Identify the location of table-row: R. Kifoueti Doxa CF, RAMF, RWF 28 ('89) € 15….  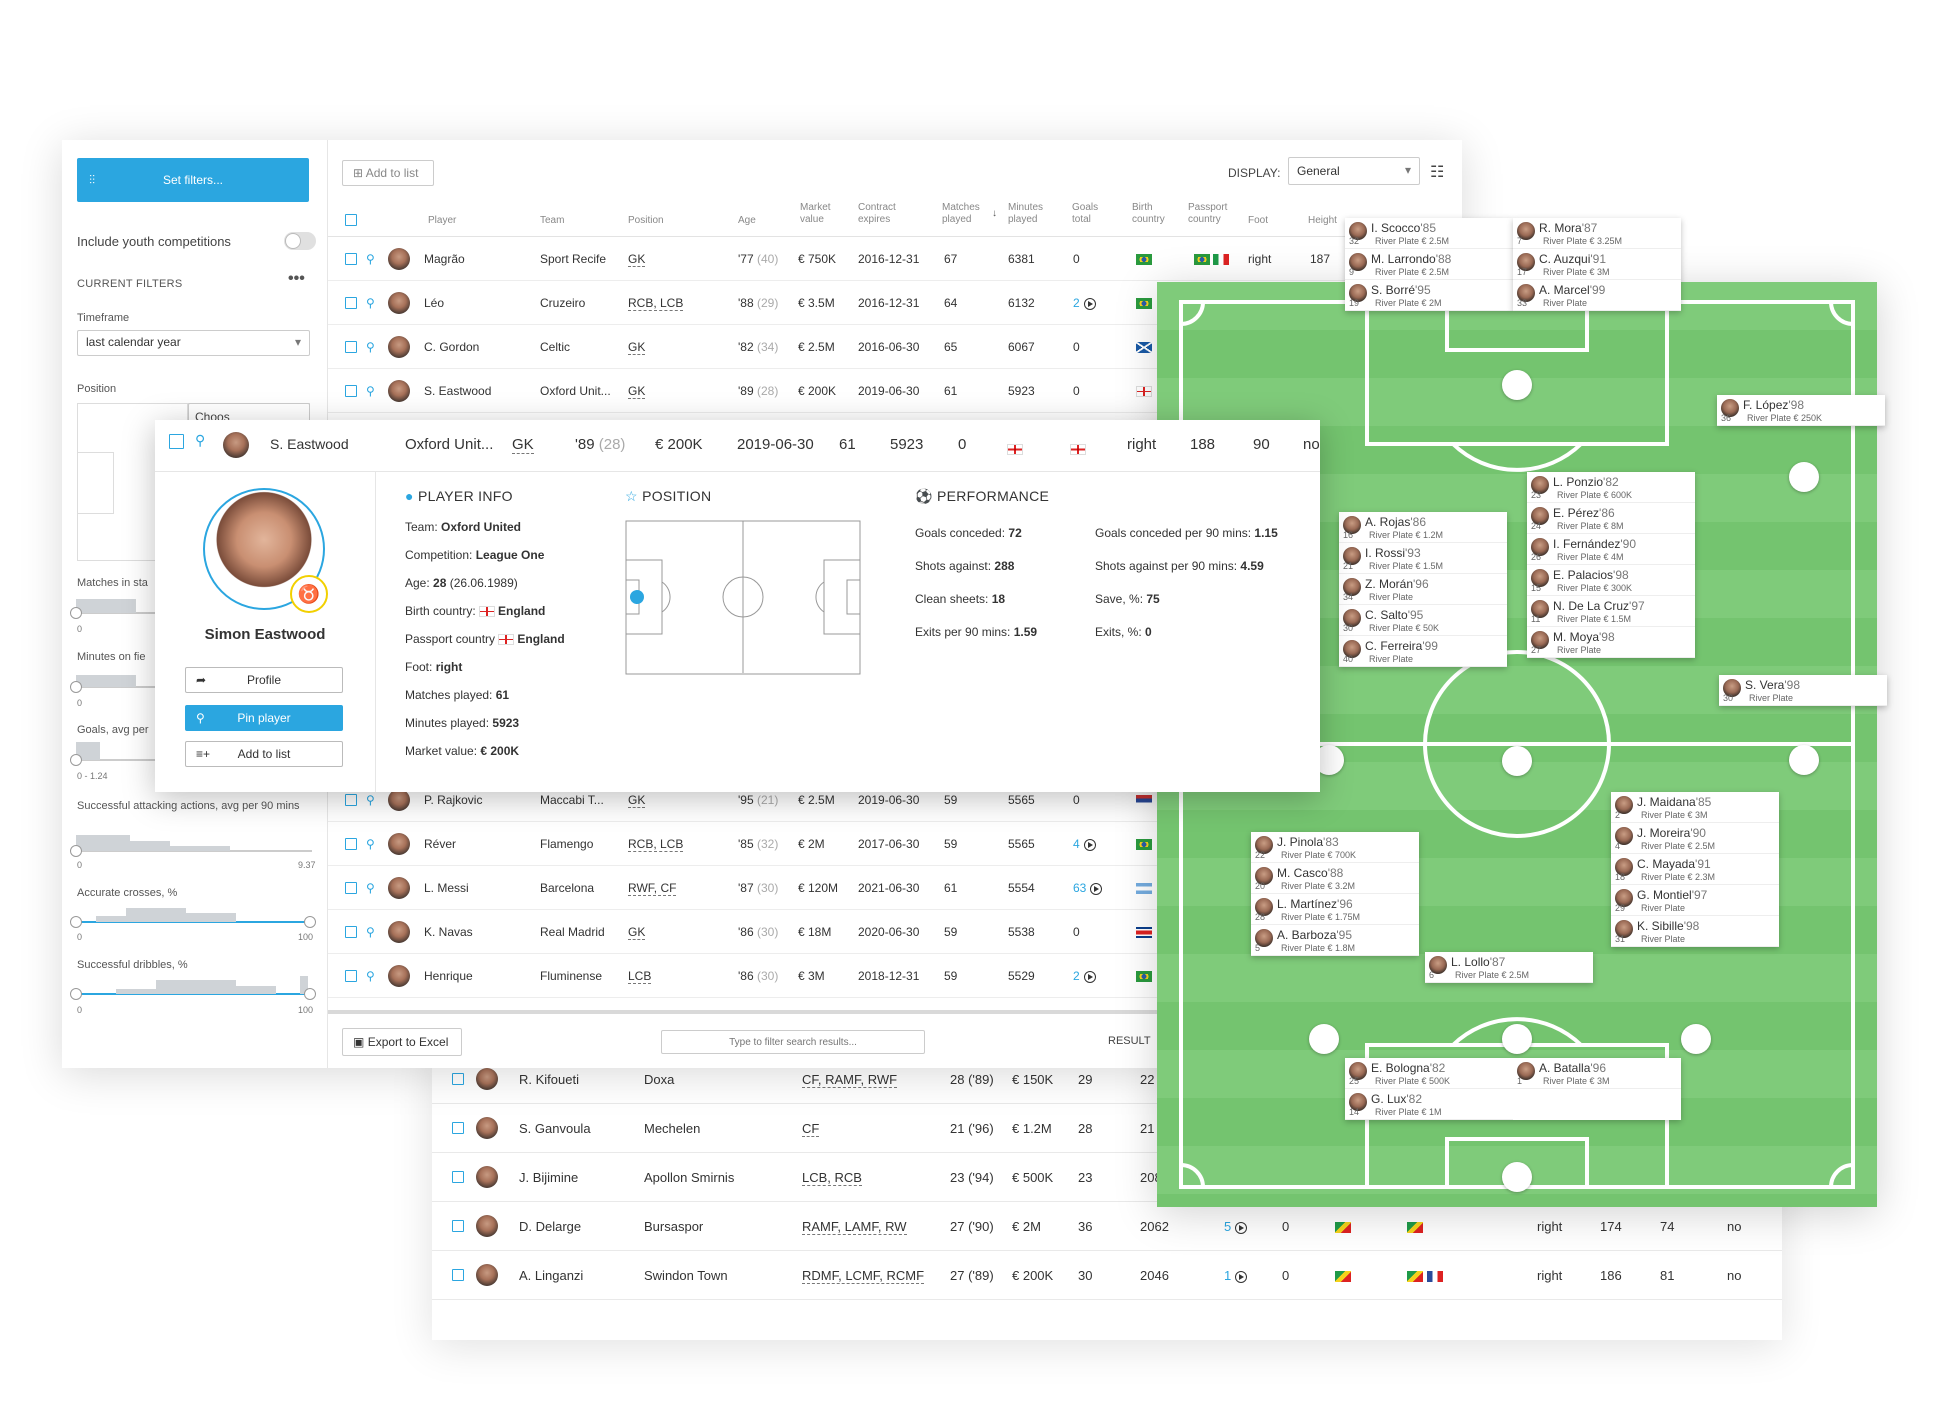
(1107, 1079).